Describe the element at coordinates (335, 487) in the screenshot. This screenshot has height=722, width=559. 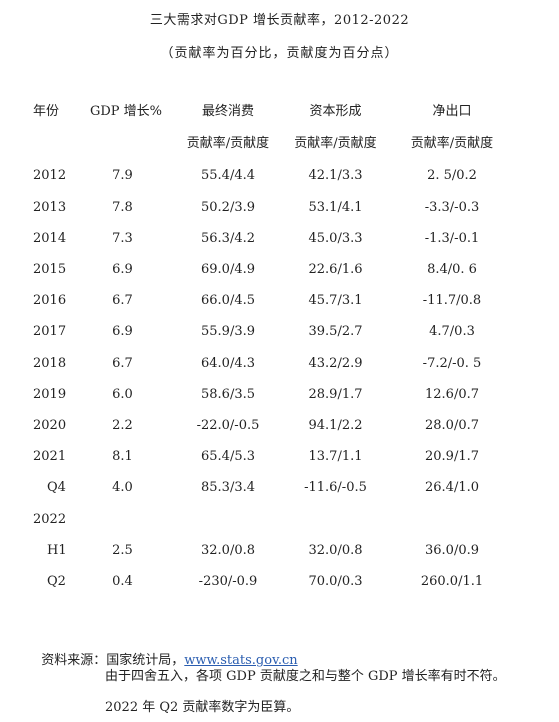
I see `cell-capital: -11.6/-0.5` at that location.